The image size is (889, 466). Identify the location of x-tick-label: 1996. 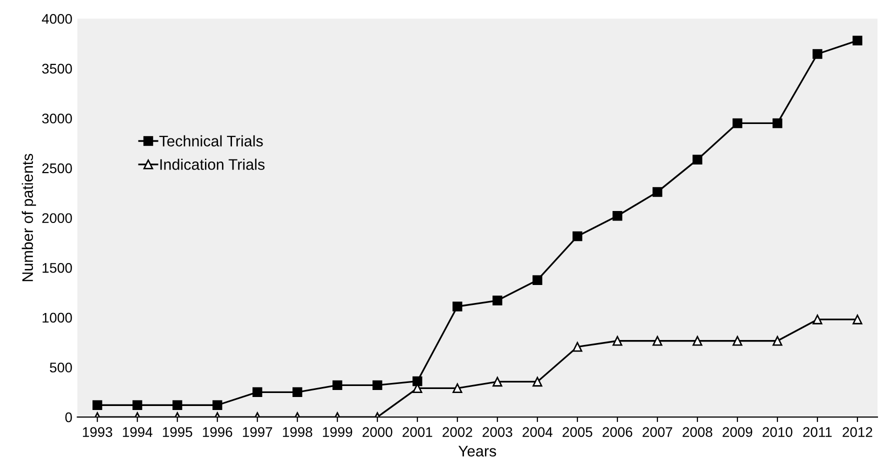
(217, 432).